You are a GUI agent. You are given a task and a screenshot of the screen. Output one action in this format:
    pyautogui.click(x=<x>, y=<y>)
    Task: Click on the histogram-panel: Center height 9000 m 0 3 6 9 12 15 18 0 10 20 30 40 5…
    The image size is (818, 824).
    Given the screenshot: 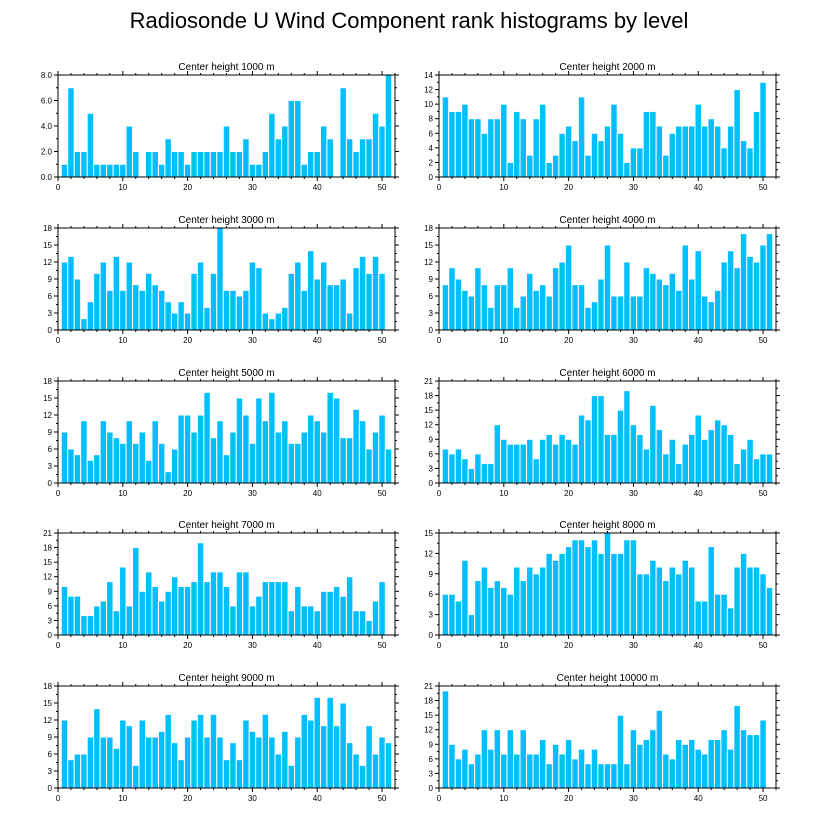 What is the action you would take?
    pyautogui.click(x=221, y=738)
    